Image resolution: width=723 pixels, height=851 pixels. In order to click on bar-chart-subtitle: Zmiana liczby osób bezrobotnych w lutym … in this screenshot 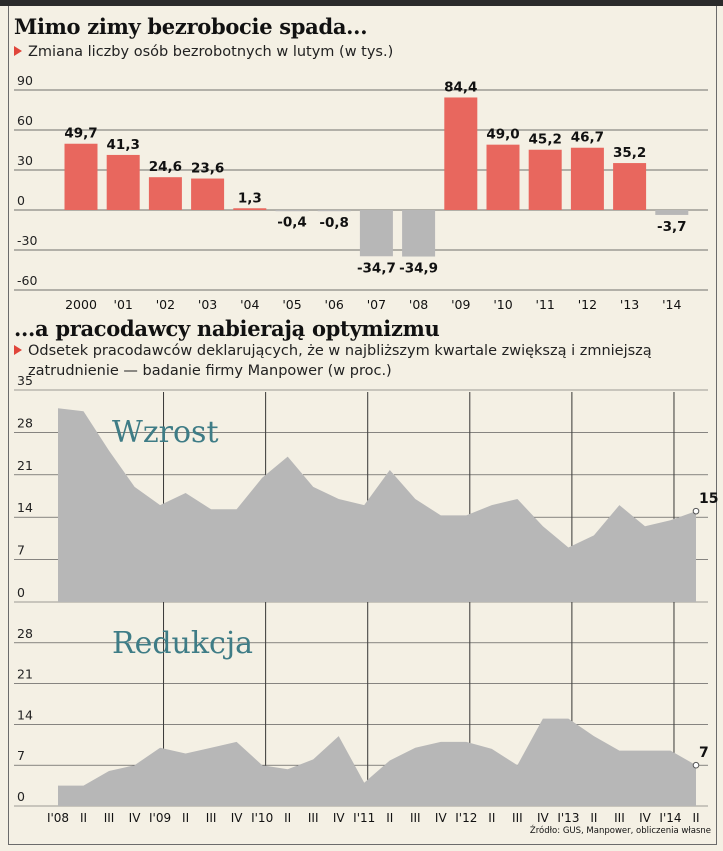, I will do `click(203, 52)`.